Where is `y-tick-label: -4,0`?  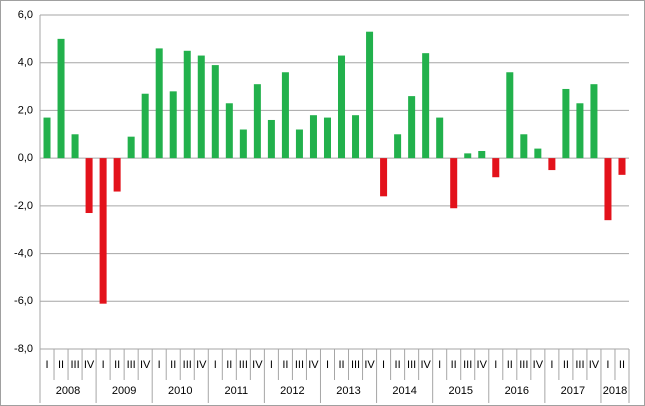
y-tick-label: -4,0 is located at coordinates (23, 253).